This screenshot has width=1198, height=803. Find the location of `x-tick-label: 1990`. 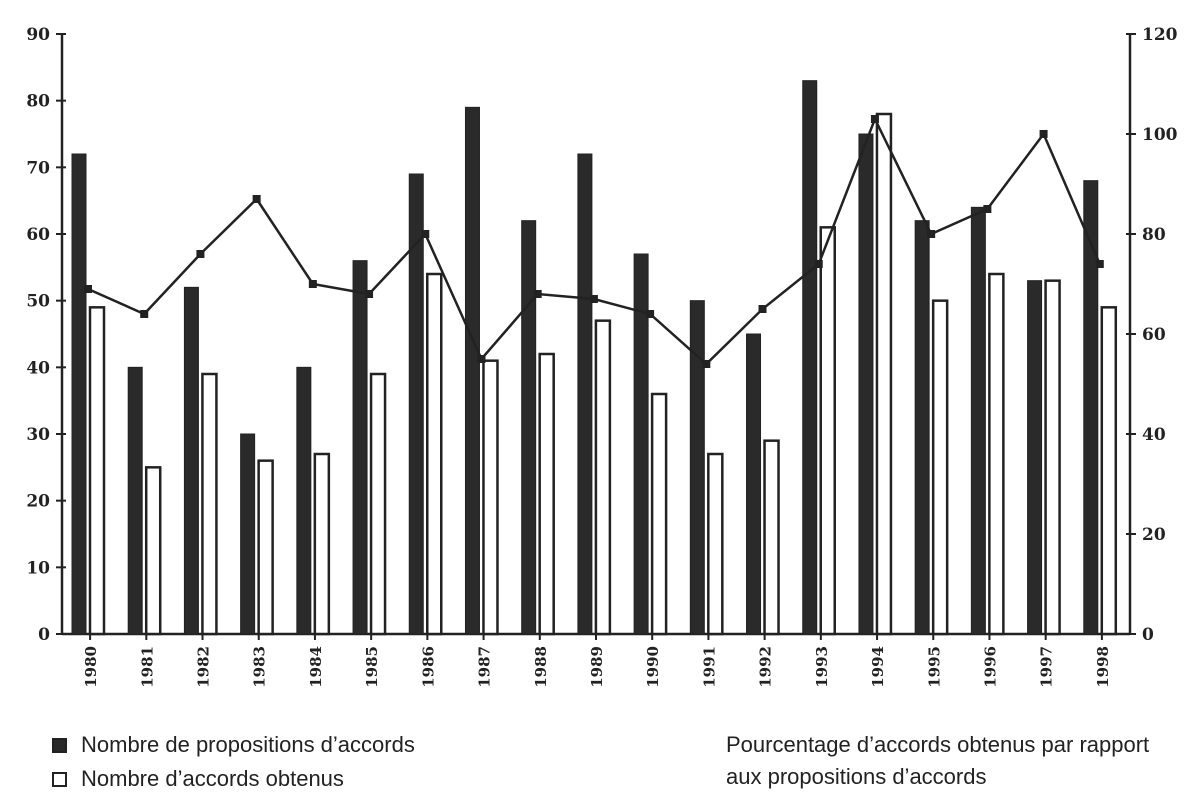

x-tick-label: 1990 is located at coordinates (653, 667).